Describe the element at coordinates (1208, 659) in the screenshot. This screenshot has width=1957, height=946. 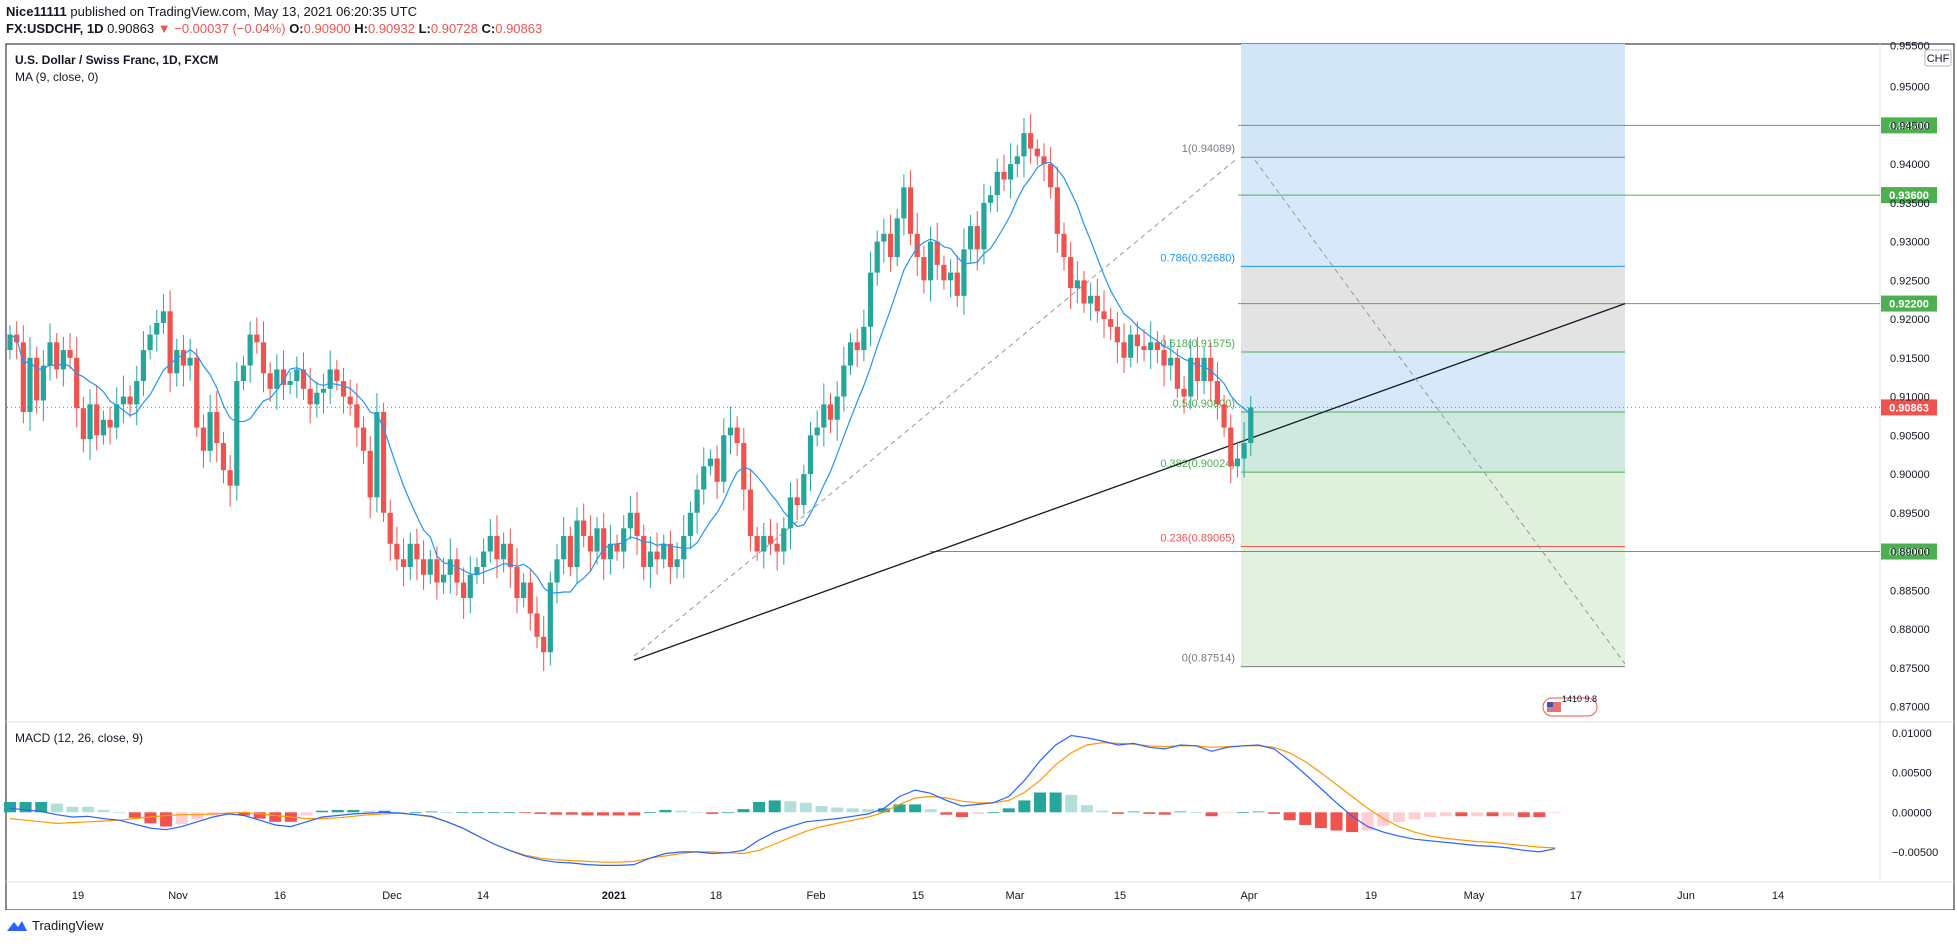
I see `fib-level-label: 0(0.87514)` at that location.